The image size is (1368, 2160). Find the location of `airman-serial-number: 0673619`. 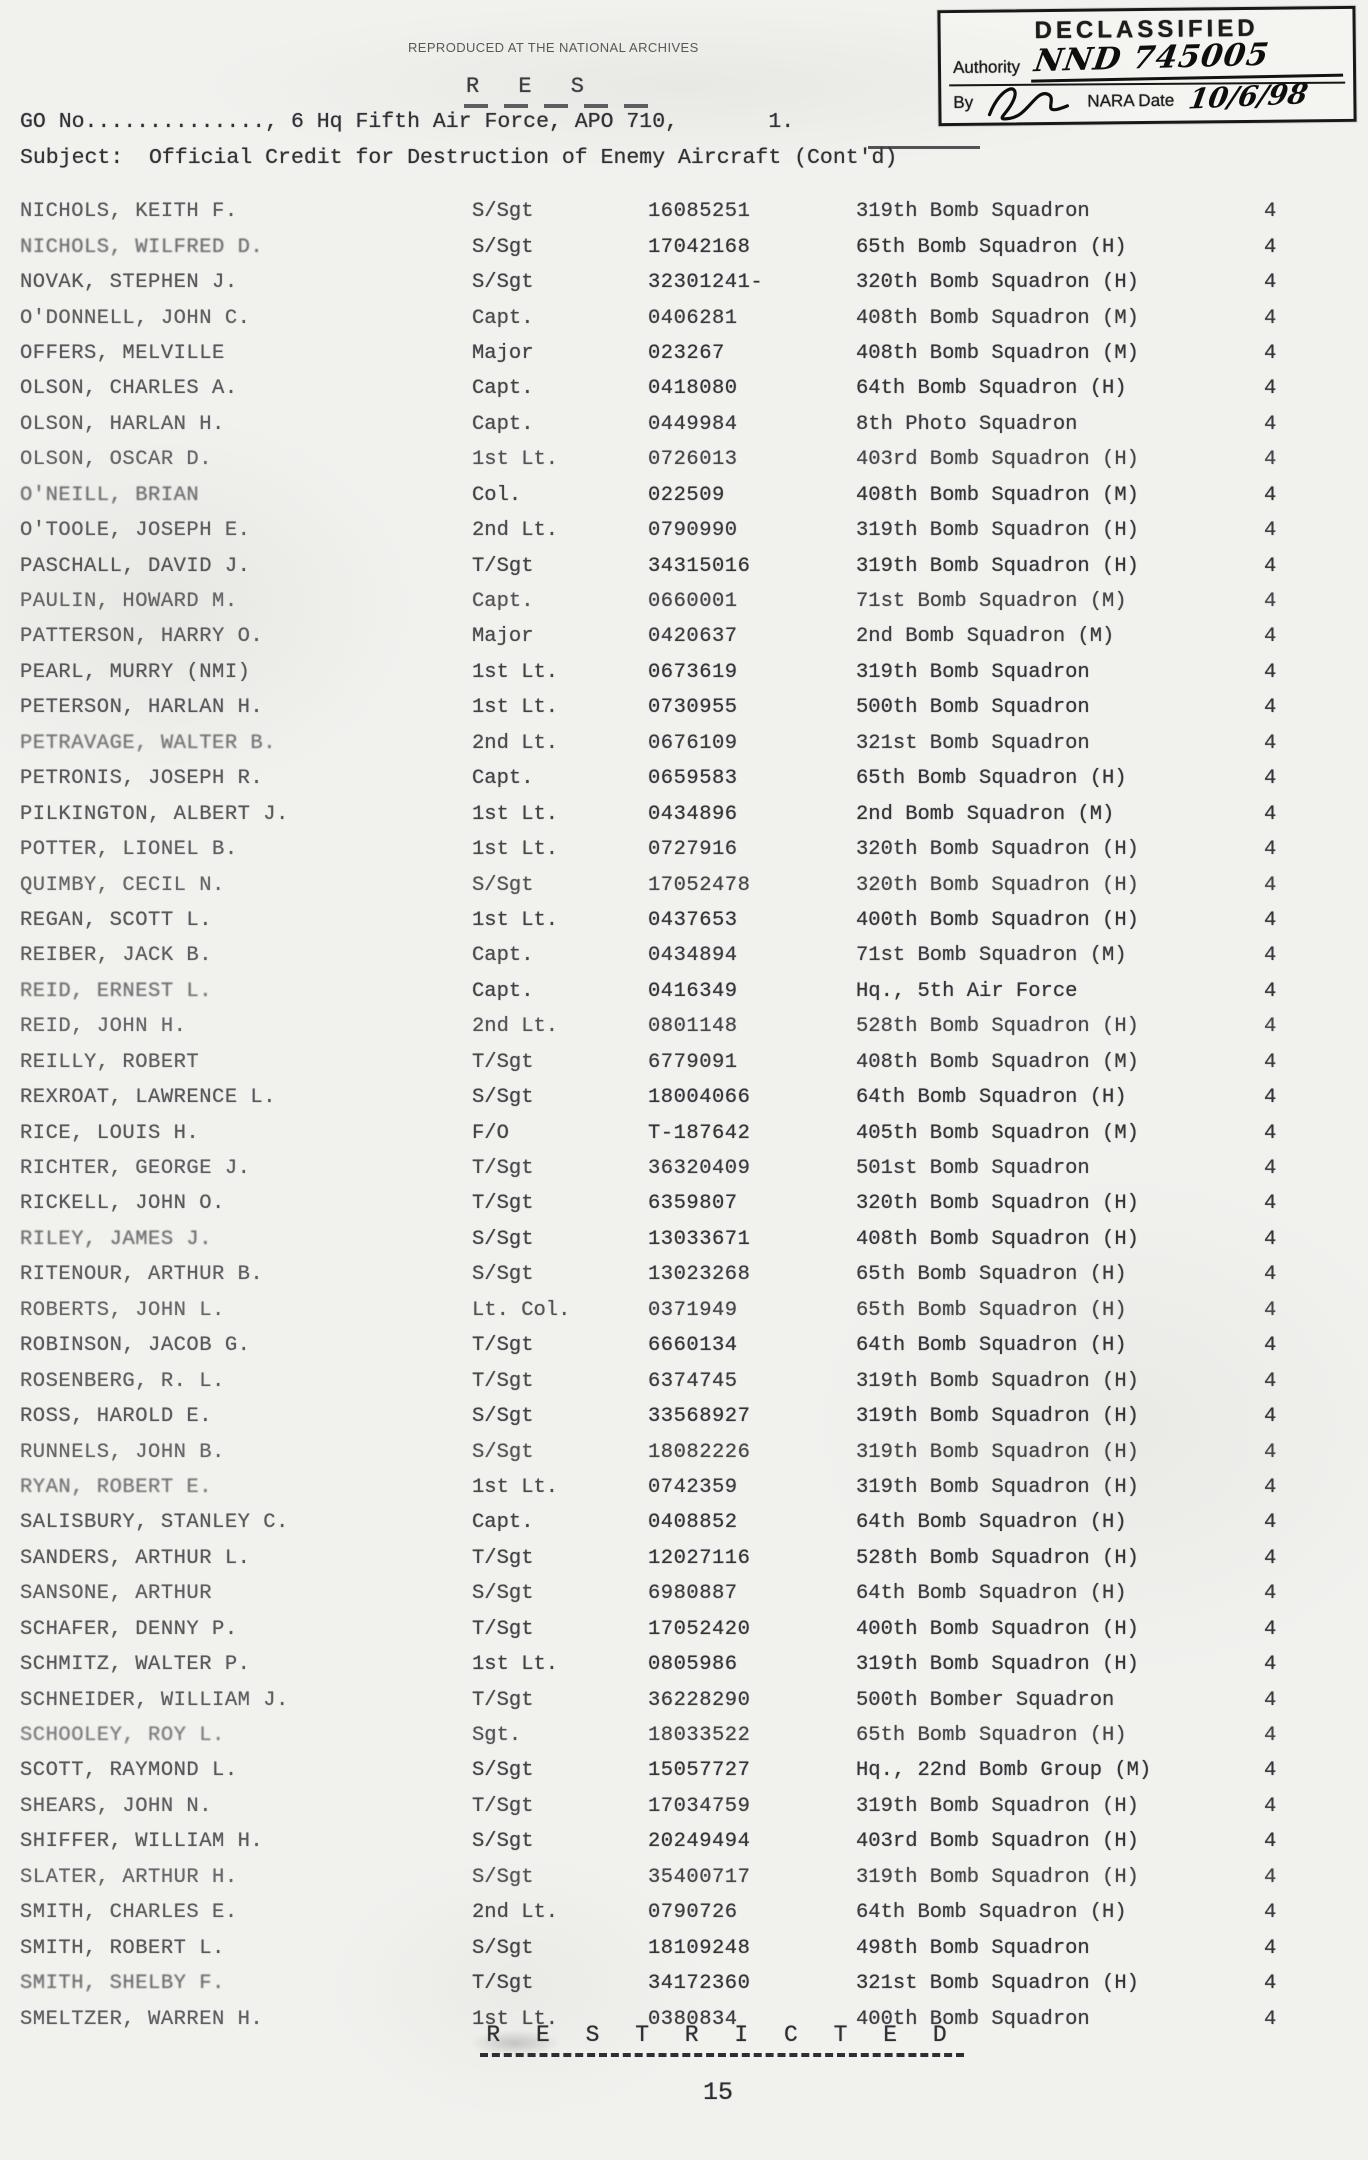

airman-serial-number: 0673619 is located at coordinates (693, 672).